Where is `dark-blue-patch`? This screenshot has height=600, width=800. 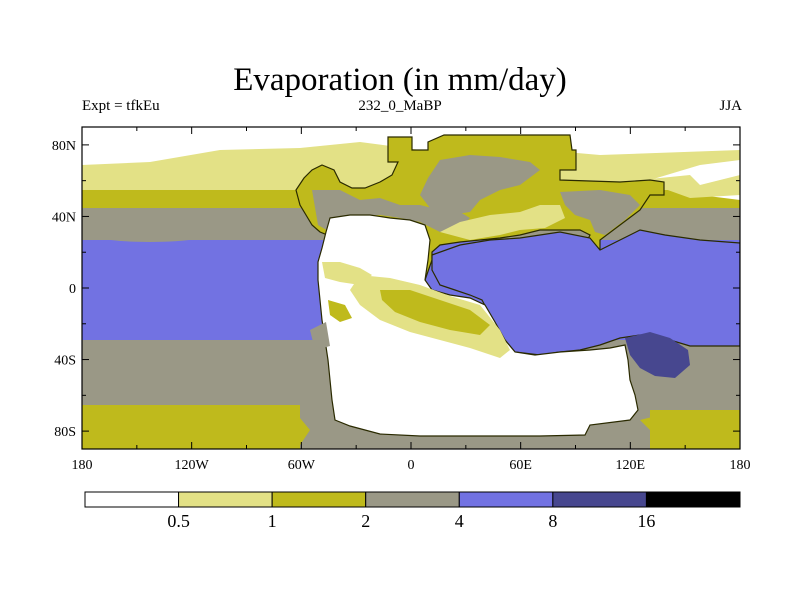 dark-blue-patch is located at coordinates (657, 355).